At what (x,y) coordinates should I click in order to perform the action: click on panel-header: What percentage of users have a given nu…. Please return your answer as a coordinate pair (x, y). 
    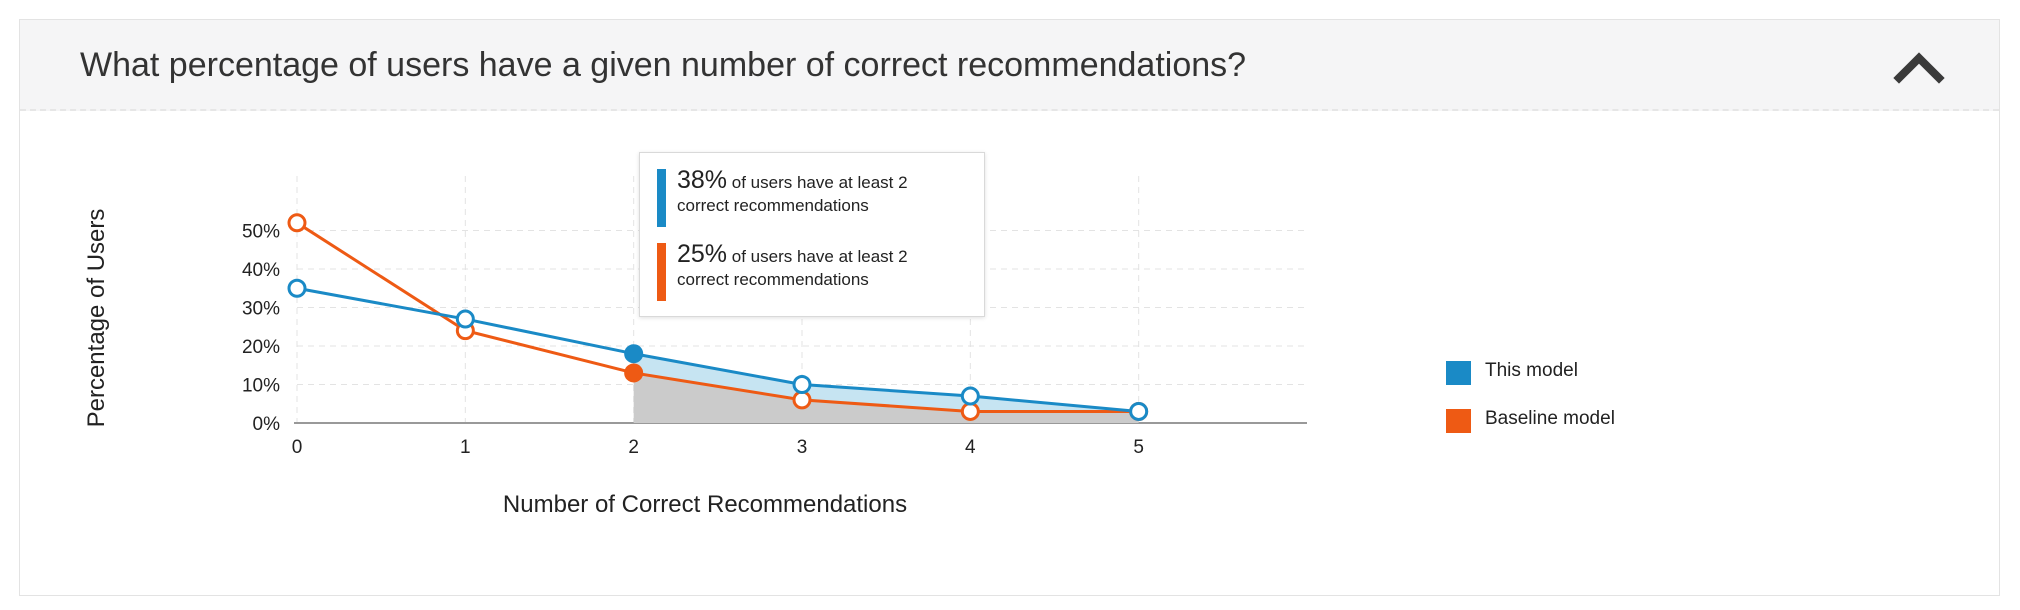
    Looking at the image, I should click on (1009, 65).